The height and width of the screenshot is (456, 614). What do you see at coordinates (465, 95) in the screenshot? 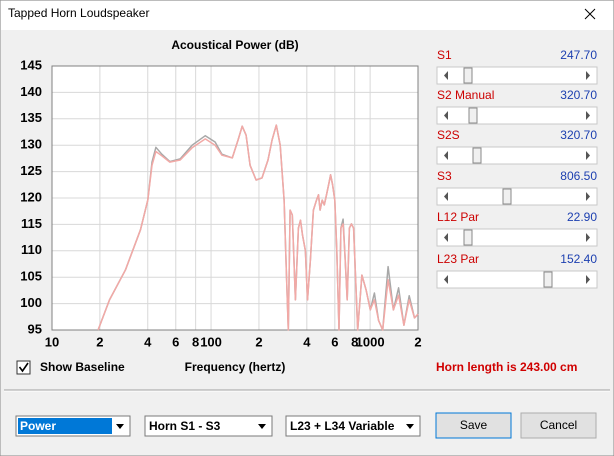
I see `slider-label: S2 Manual` at bounding box center [465, 95].